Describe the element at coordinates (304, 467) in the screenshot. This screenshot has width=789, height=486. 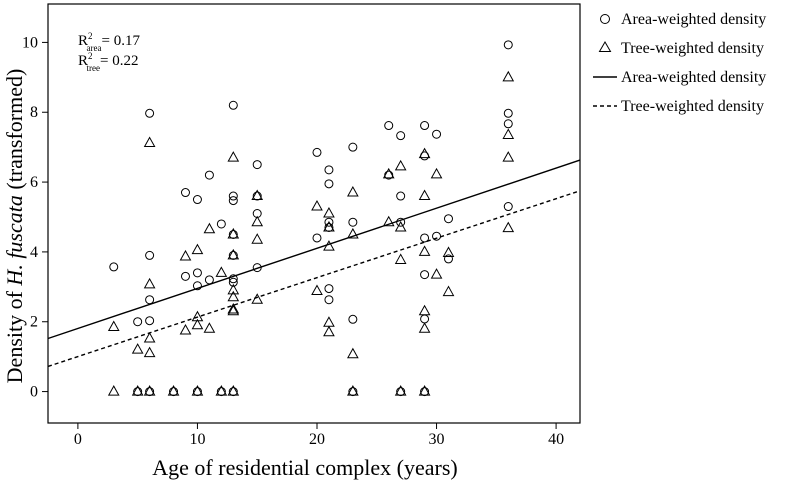
I see `x-axis-label: Age of residential complex (years)` at that location.